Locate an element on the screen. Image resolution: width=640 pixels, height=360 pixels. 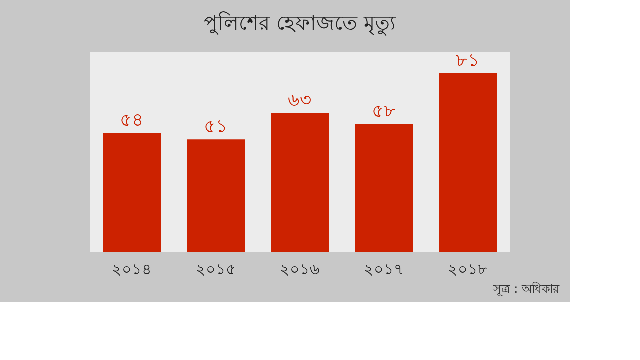
x-tick-label: ২০১৭ is located at coordinates (384, 269).